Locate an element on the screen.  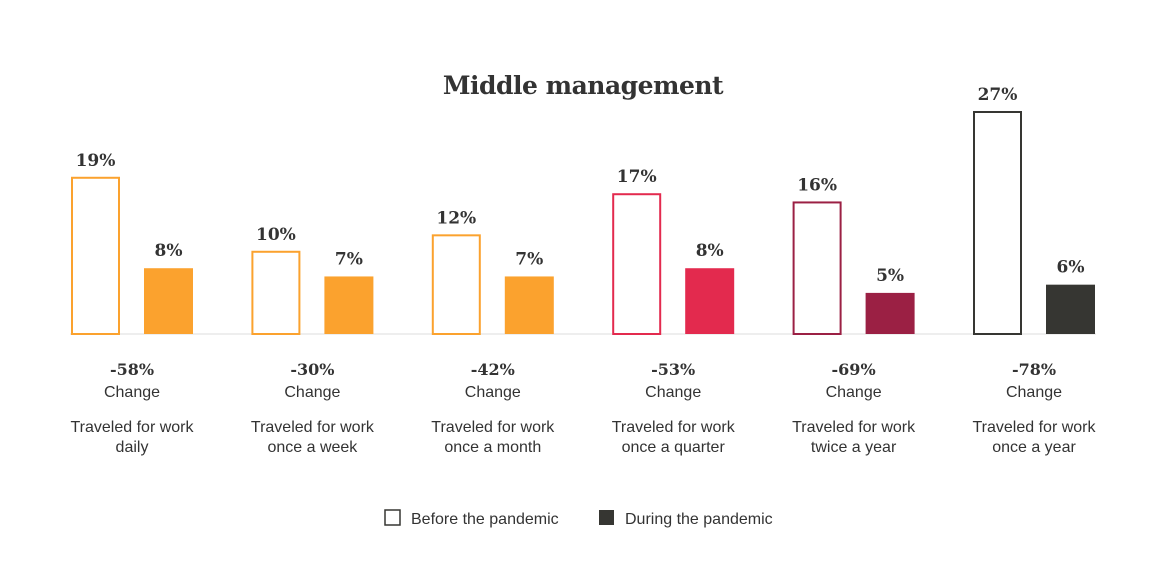
value-label-during-3: 8% is located at coordinates (710, 251).